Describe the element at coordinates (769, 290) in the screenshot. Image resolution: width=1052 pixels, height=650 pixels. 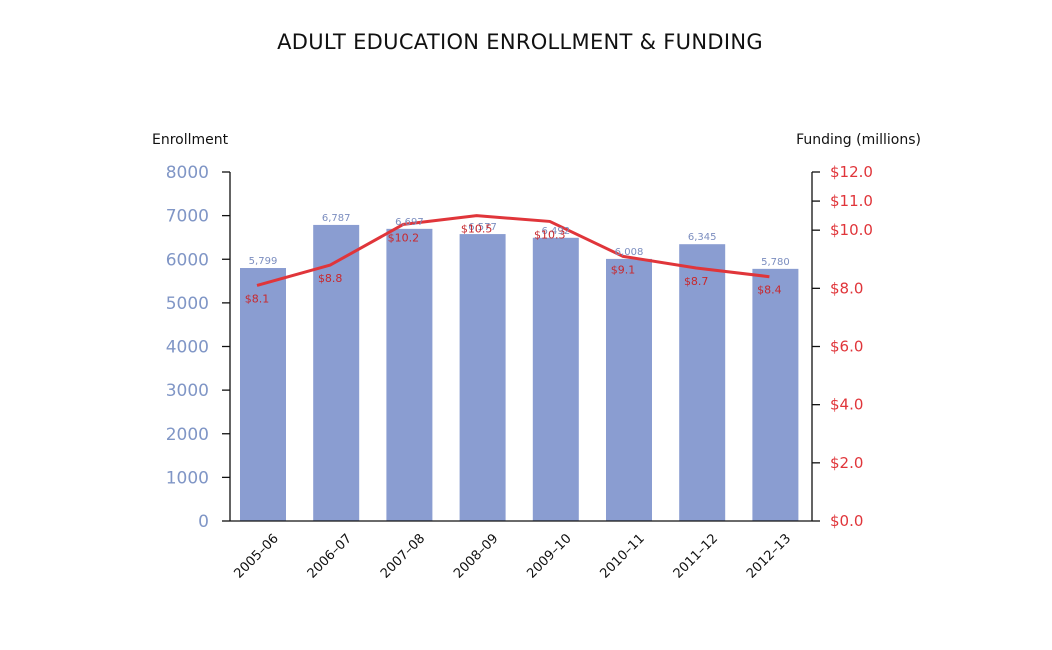
I see `line-value-label: $8.4` at that location.